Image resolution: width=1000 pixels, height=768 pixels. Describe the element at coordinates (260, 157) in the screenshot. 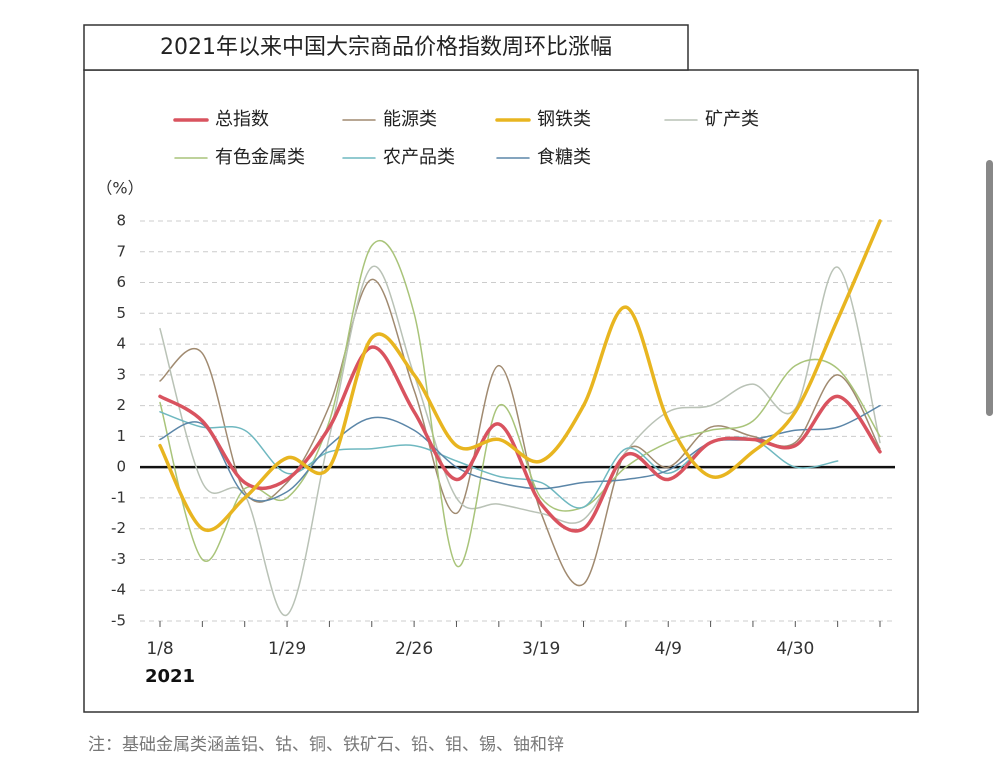

I see `legend-label: 有色金属类` at that location.